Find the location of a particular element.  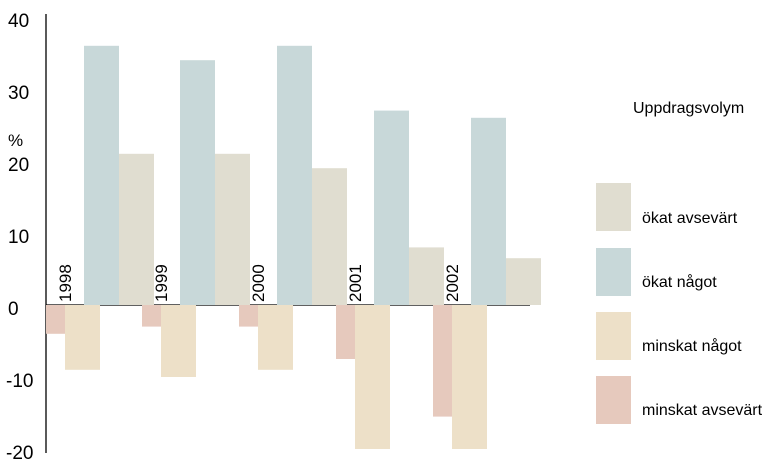

y-tick-label: -20 is located at coordinates (19, 451).